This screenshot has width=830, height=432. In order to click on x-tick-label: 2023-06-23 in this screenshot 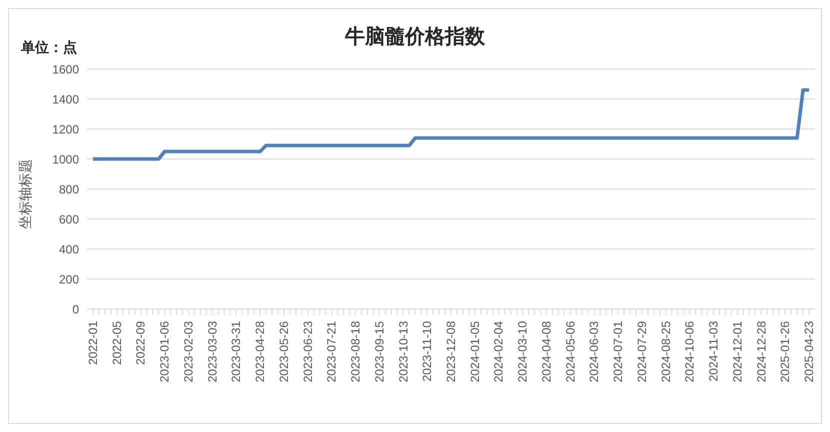, I will do `click(307, 351)`.